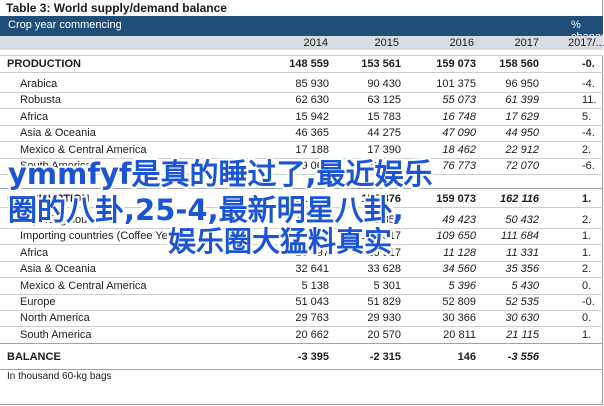 This screenshot has height=406, width=604. Describe the element at coordinates (522, 302) in the screenshot. I see `cell: 52 535` at that location.